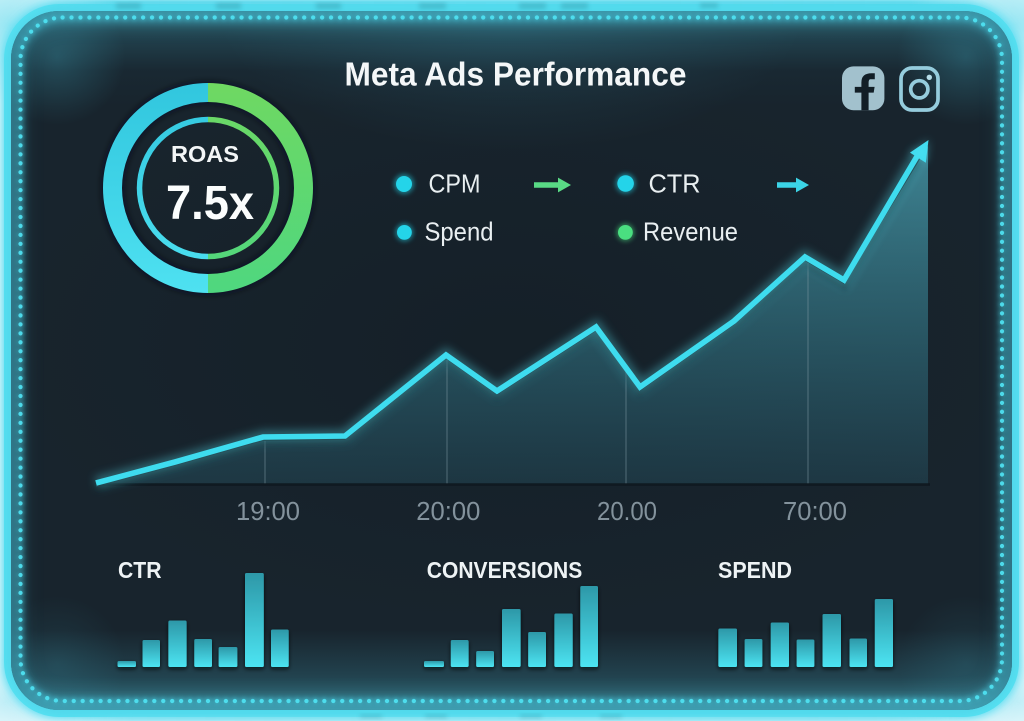 This screenshot has height=721, width=1024. What do you see at coordinates (516, 74) in the screenshot?
I see `svg-text: Meta Ads Performance` at bounding box center [516, 74].